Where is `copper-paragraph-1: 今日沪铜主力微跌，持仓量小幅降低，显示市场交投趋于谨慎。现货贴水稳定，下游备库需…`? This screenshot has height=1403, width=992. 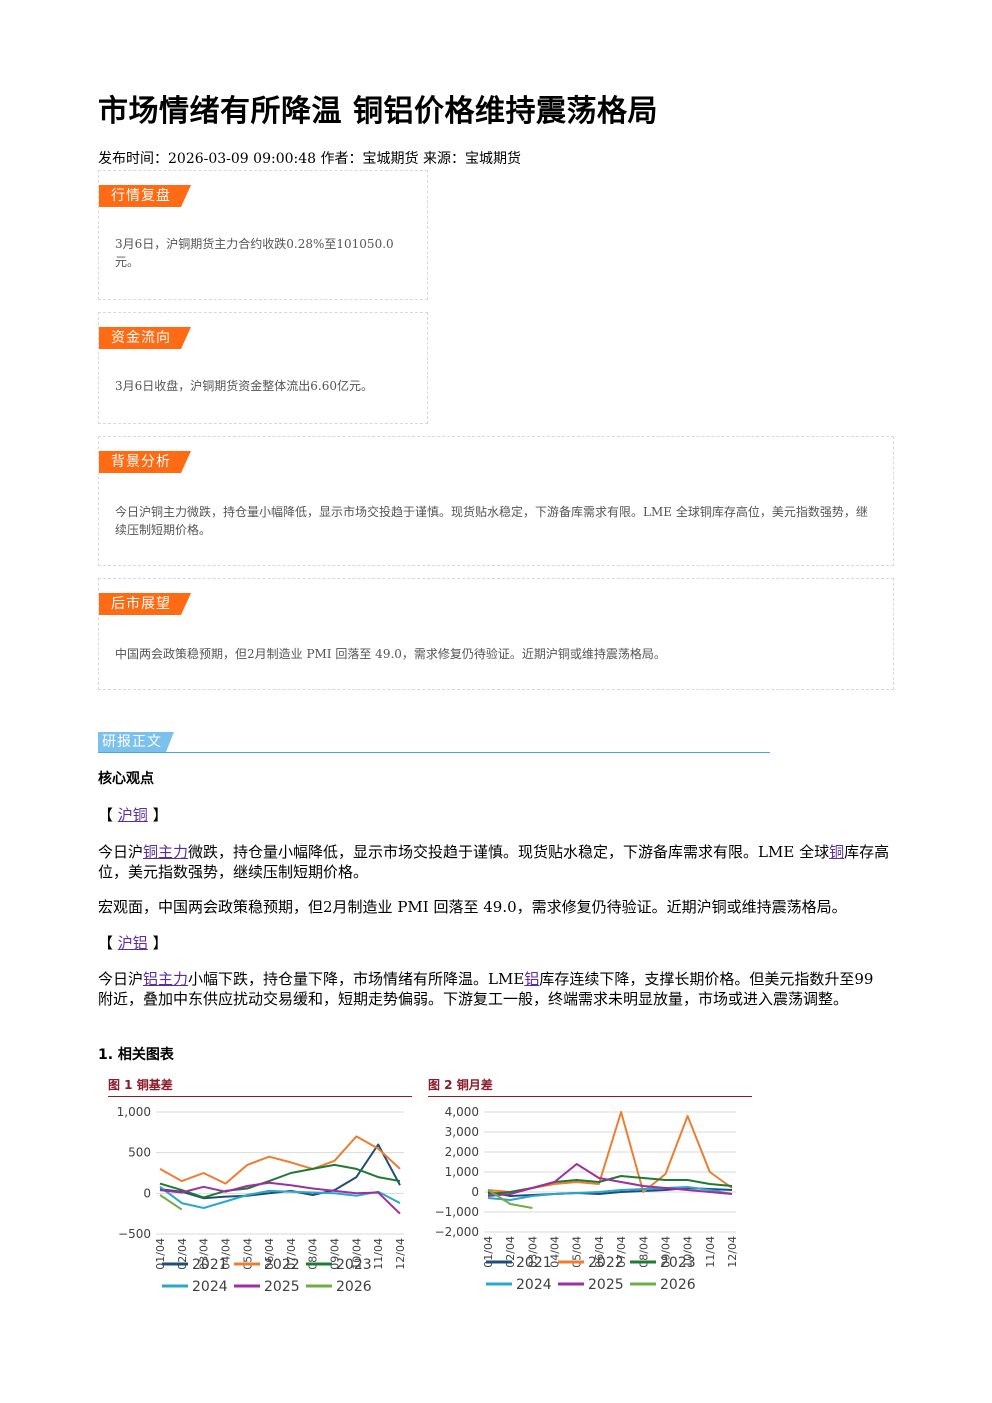 copper-paragraph-1: 今日沪铜主力微跌，持仓量小幅降低，显示市场交投趋于谨慎。现货贴水稳定，下游备库需… is located at coordinates (495, 862).